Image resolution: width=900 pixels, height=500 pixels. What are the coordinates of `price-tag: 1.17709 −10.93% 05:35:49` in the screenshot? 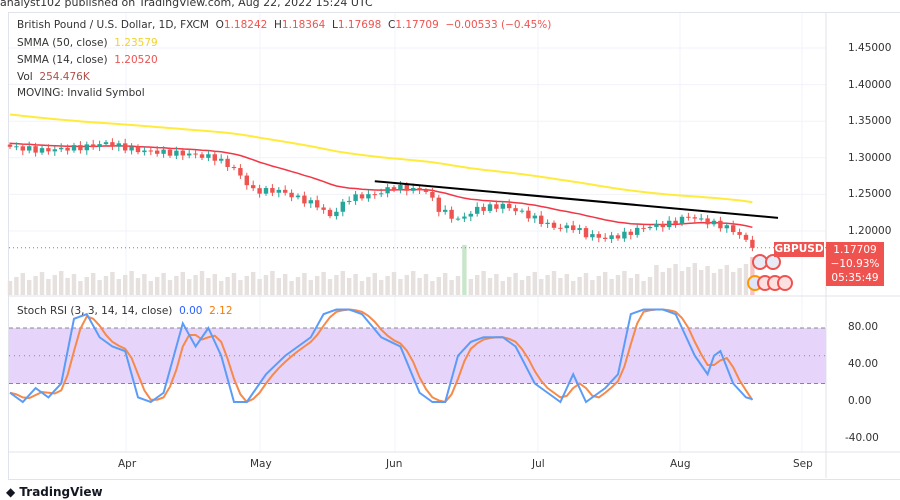 It's located at (855, 264).